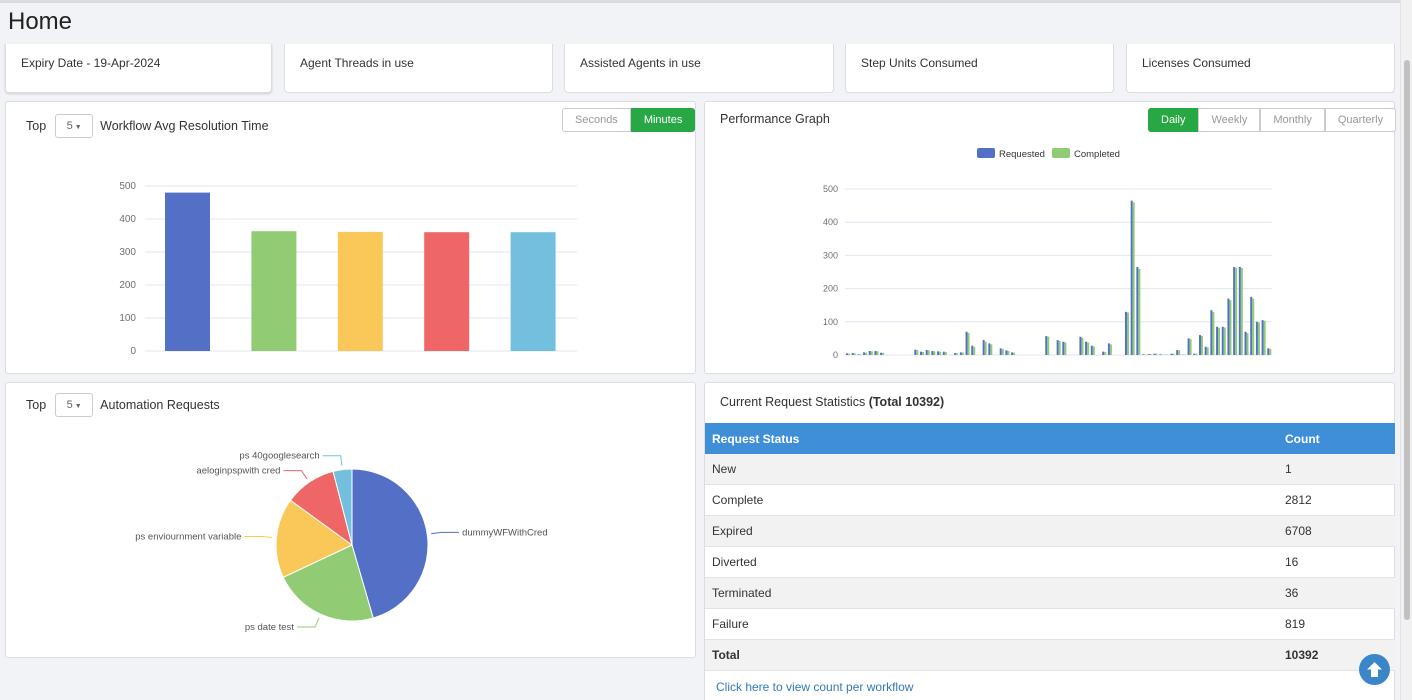 This screenshot has height=700, width=1412. Describe the element at coordinates (793, 402) in the screenshot. I see `stats-panel-title: Current Request Statistics` at that location.